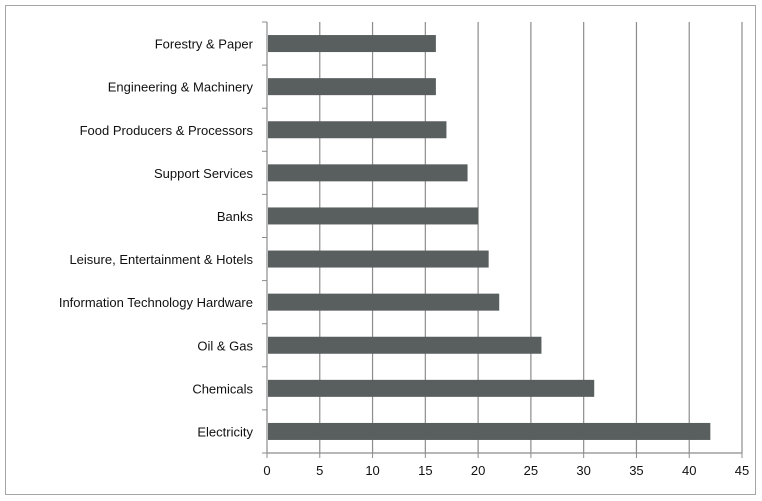  Describe the element at coordinates (478, 470) in the screenshot. I see `x-tick-label: 20` at that location.